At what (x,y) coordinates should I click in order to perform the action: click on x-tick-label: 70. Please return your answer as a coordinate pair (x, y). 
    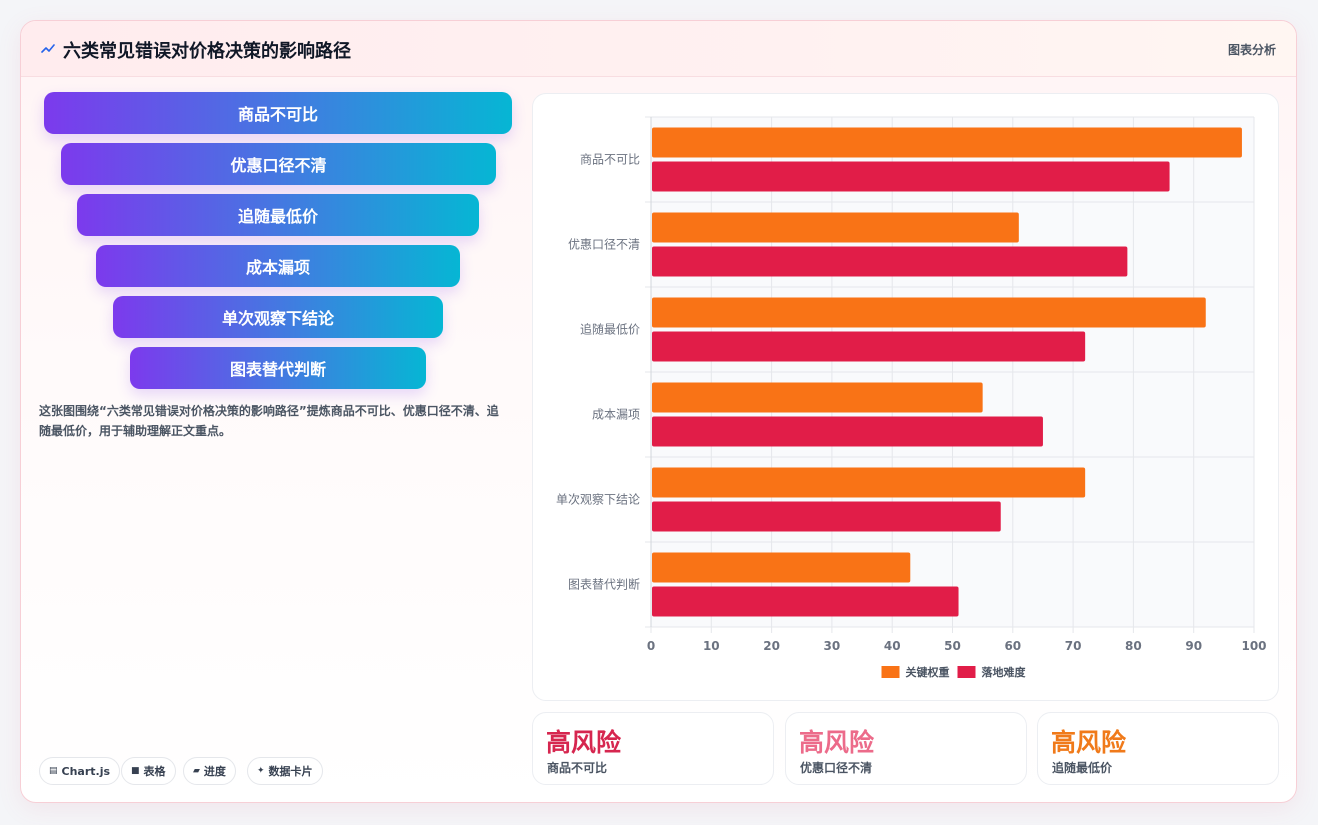
    Looking at the image, I should click on (1073, 646).